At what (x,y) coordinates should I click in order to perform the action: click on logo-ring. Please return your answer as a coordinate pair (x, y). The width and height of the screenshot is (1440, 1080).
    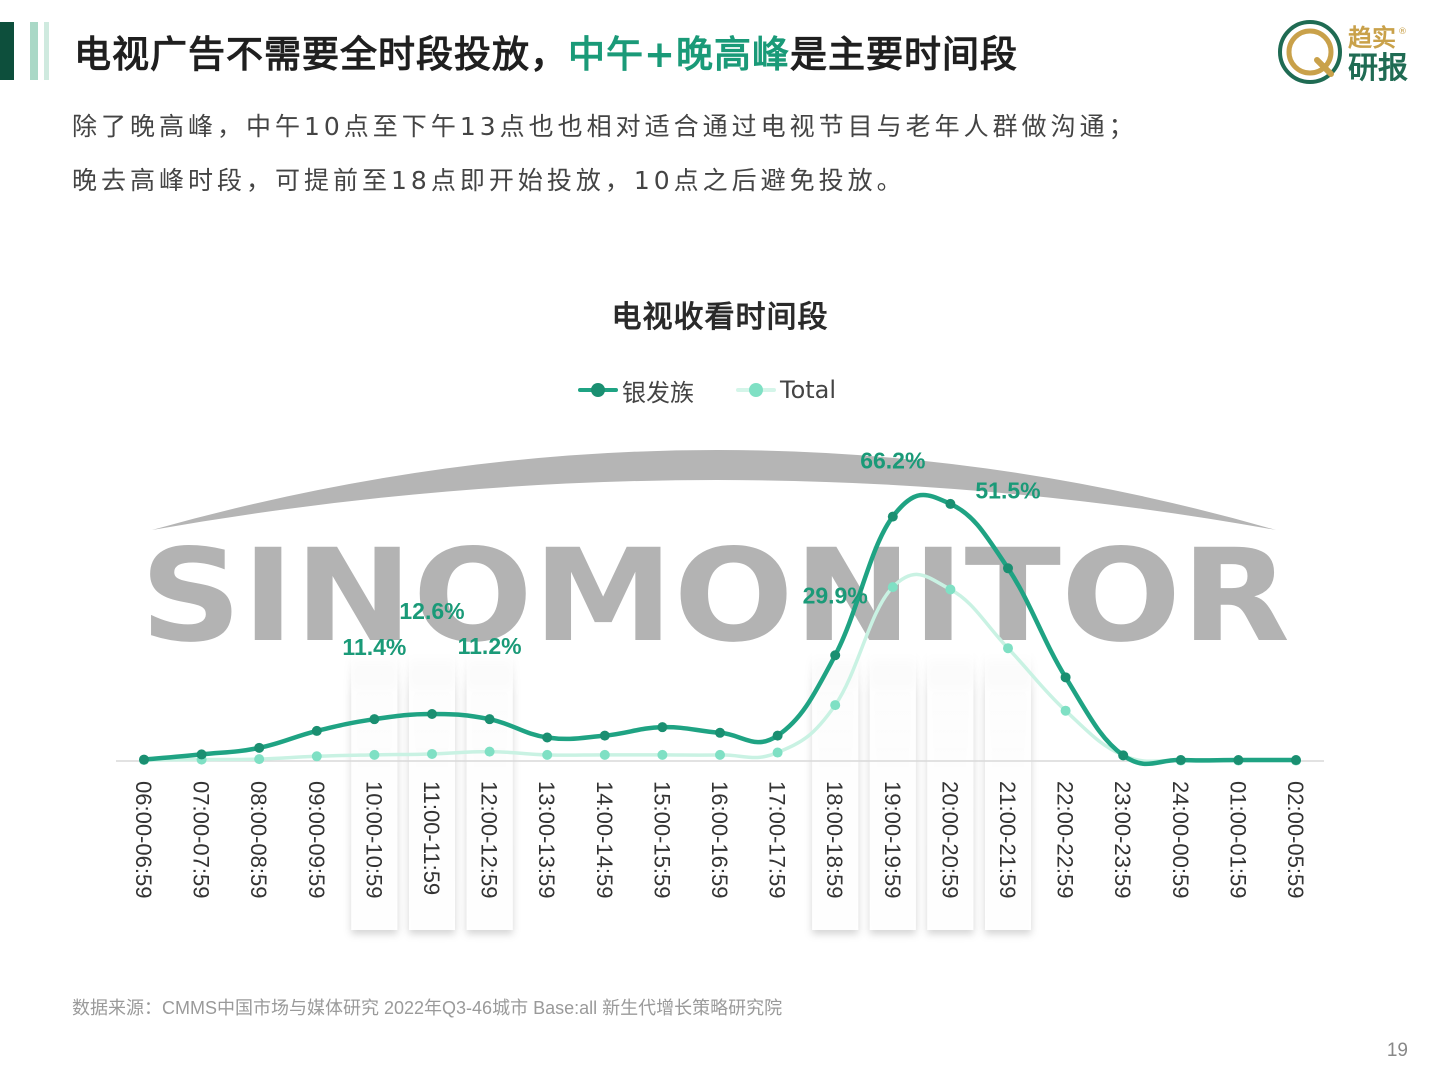
    Looking at the image, I should click on (1310, 52).